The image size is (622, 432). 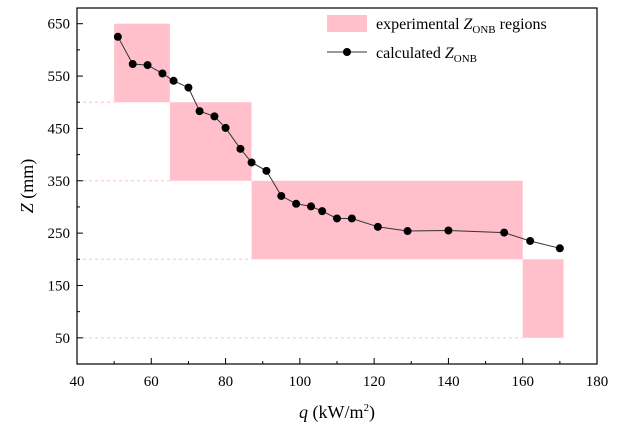 What do you see at coordinates (151, 382) in the screenshot?
I see `x-tick-label: 60` at bounding box center [151, 382].